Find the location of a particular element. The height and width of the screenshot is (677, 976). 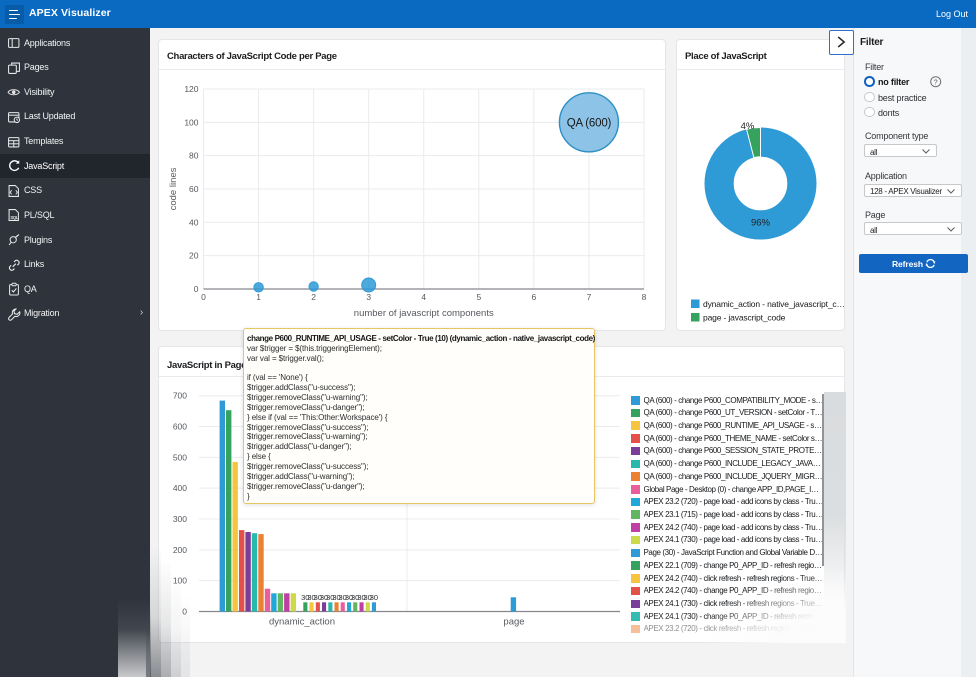

svg-text: page is located at coordinates (513, 622).